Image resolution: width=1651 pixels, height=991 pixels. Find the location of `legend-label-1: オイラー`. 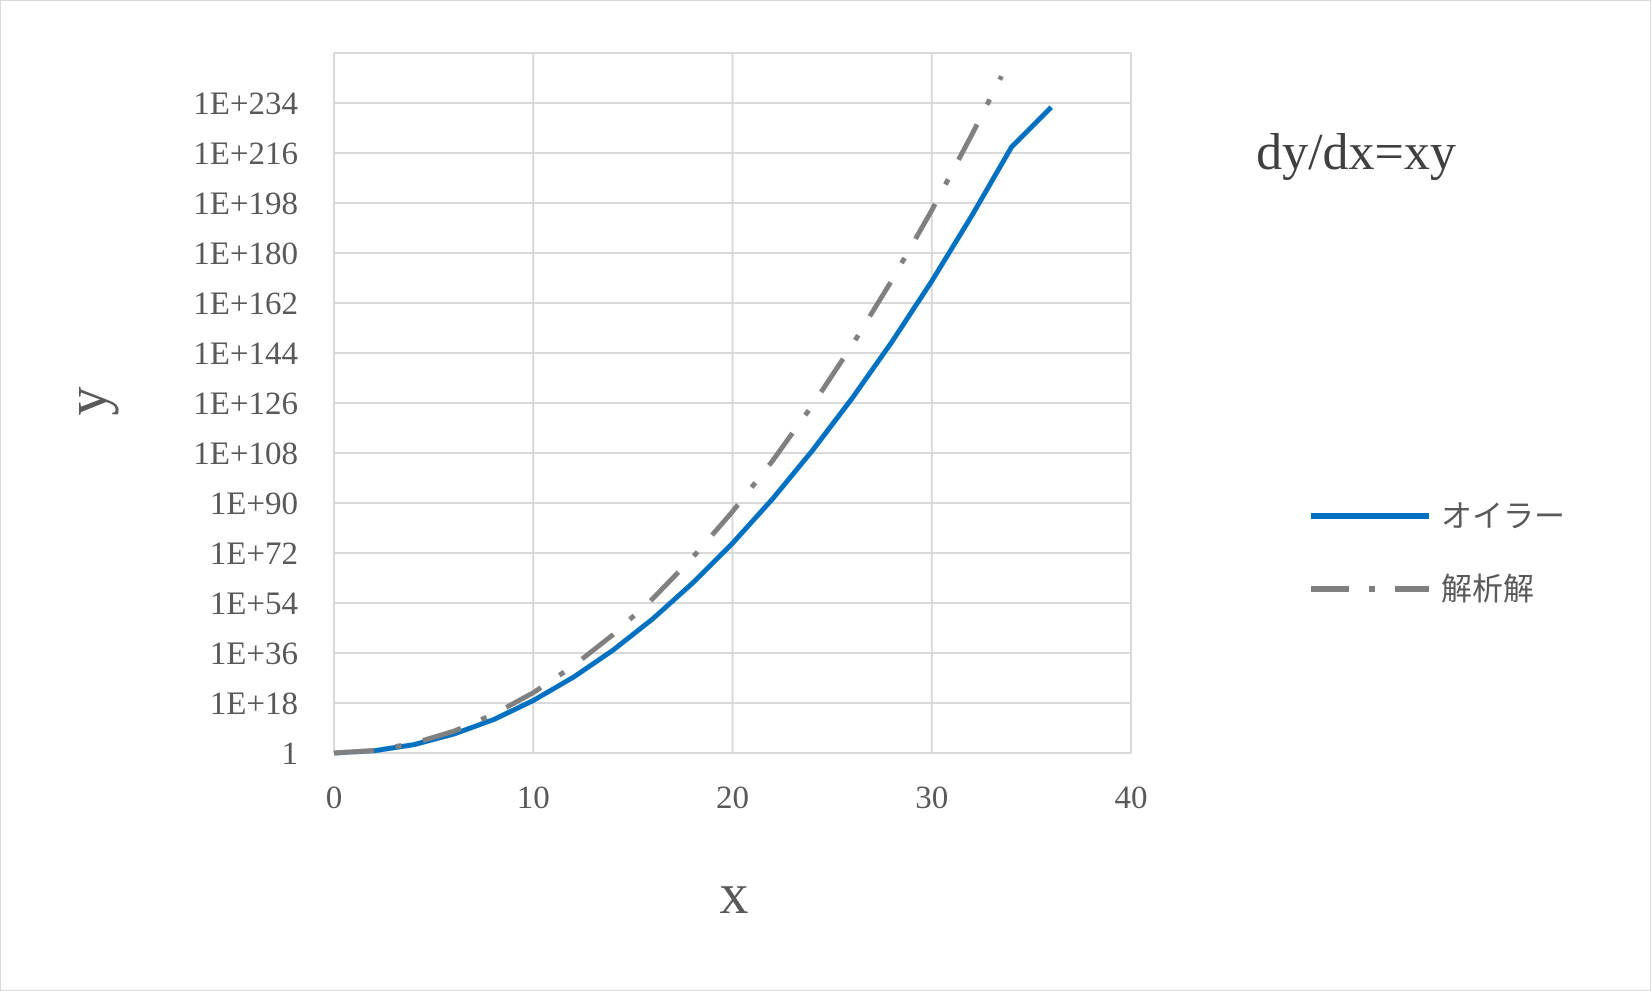

legend-label-1: オイラー is located at coordinates (1503, 517).